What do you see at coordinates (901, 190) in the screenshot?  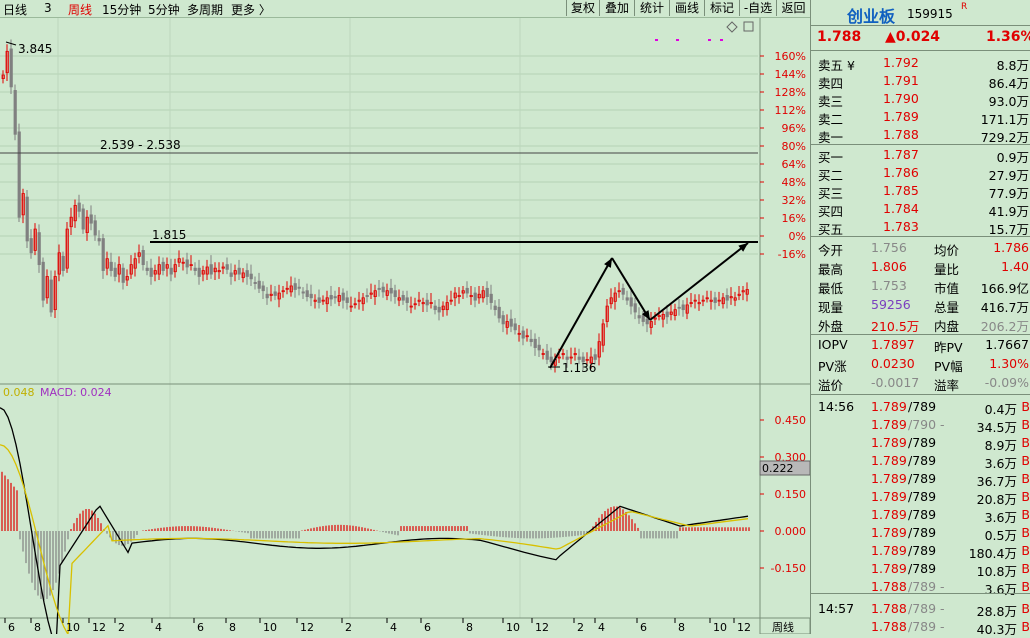 I see `buy-price: 1.785` at bounding box center [901, 190].